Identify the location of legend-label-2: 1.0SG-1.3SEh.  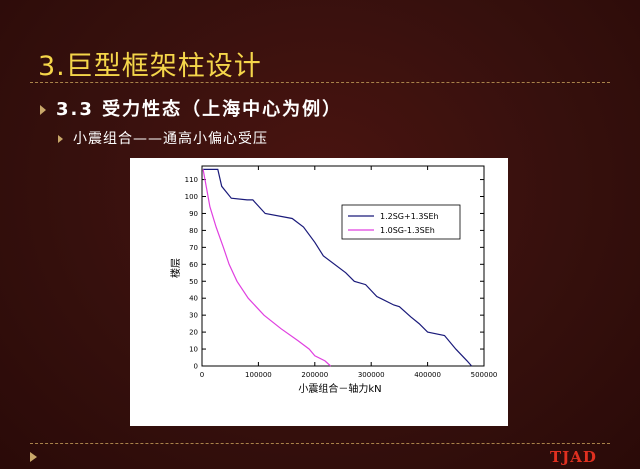
(407, 230).